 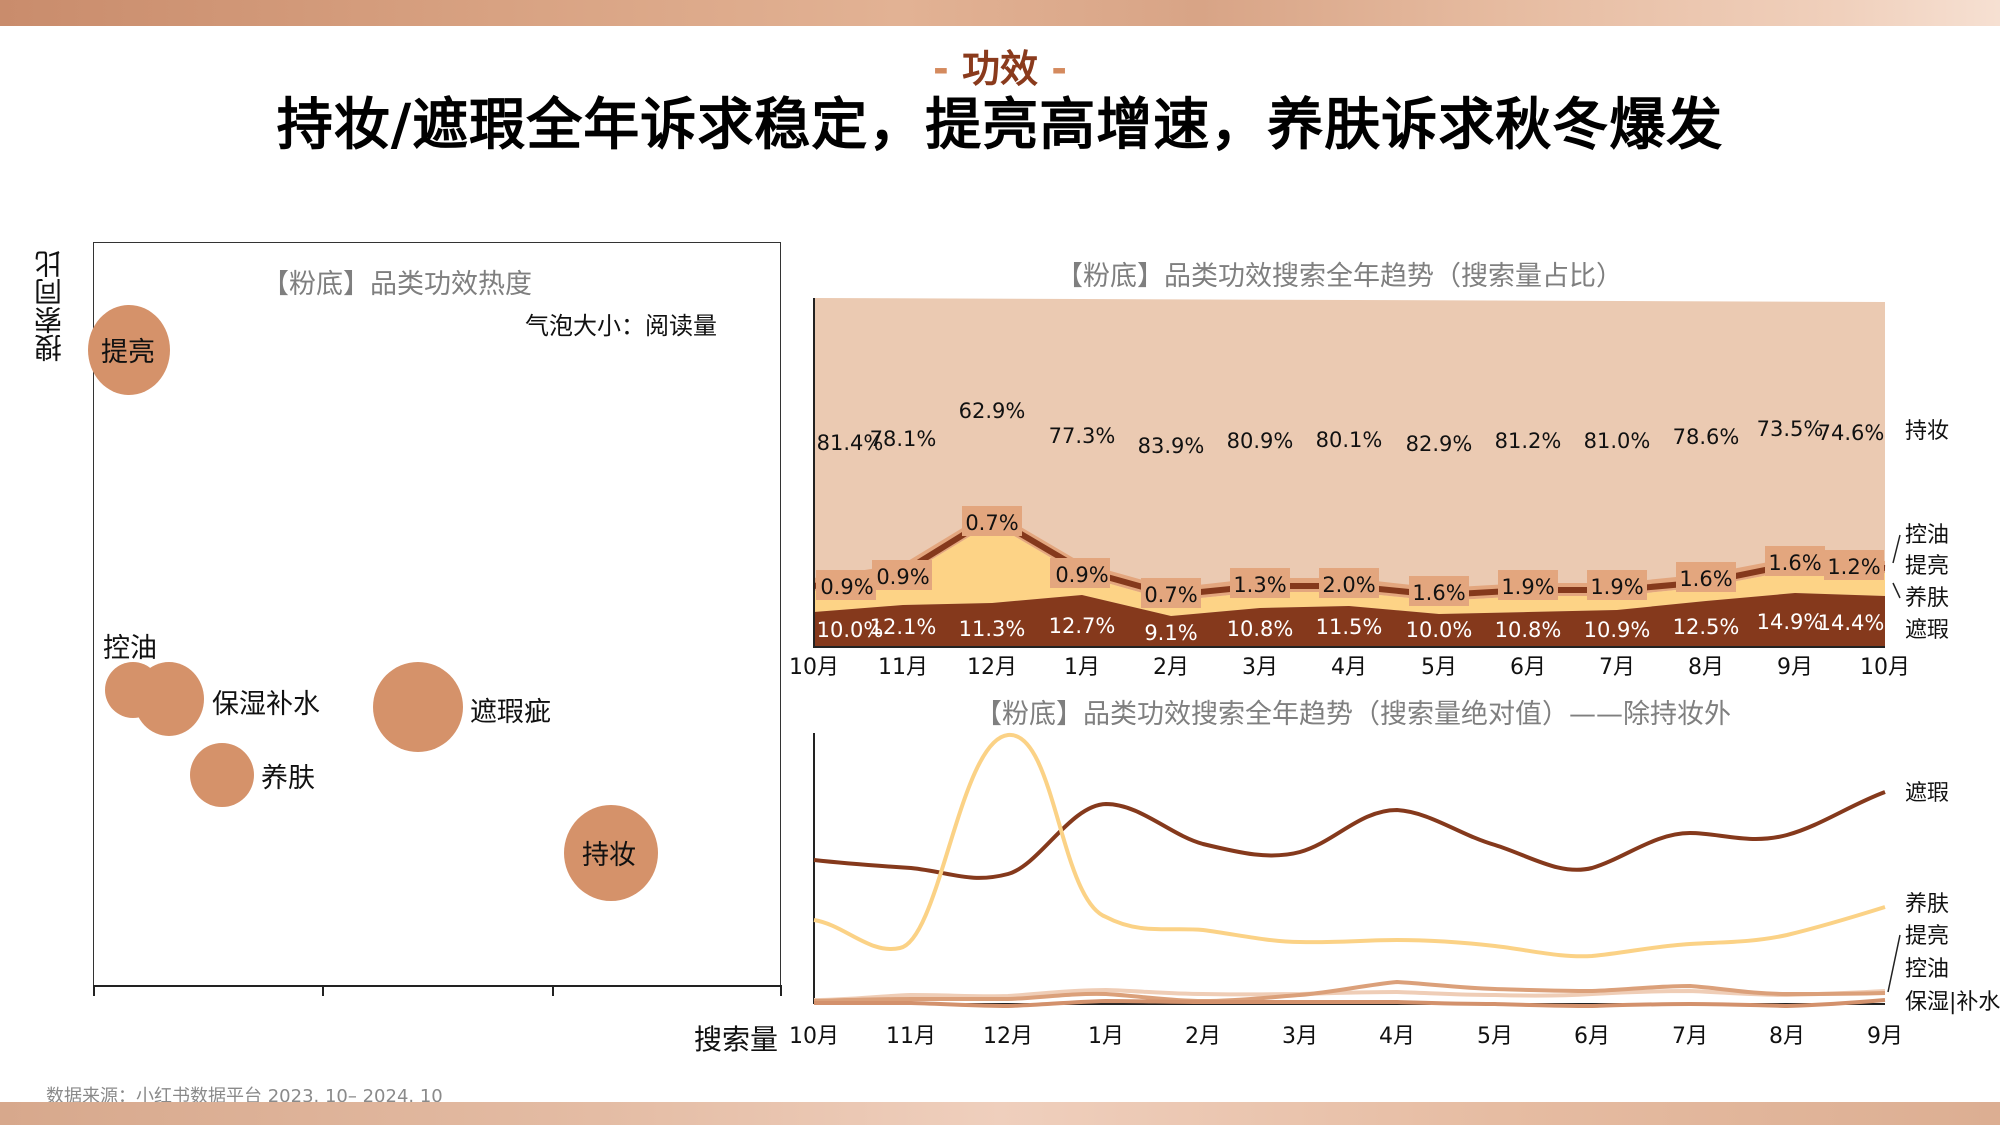 What do you see at coordinates (1349, 569) in the screenshot?
I see `area-yangfu` at bounding box center [1349, 569].